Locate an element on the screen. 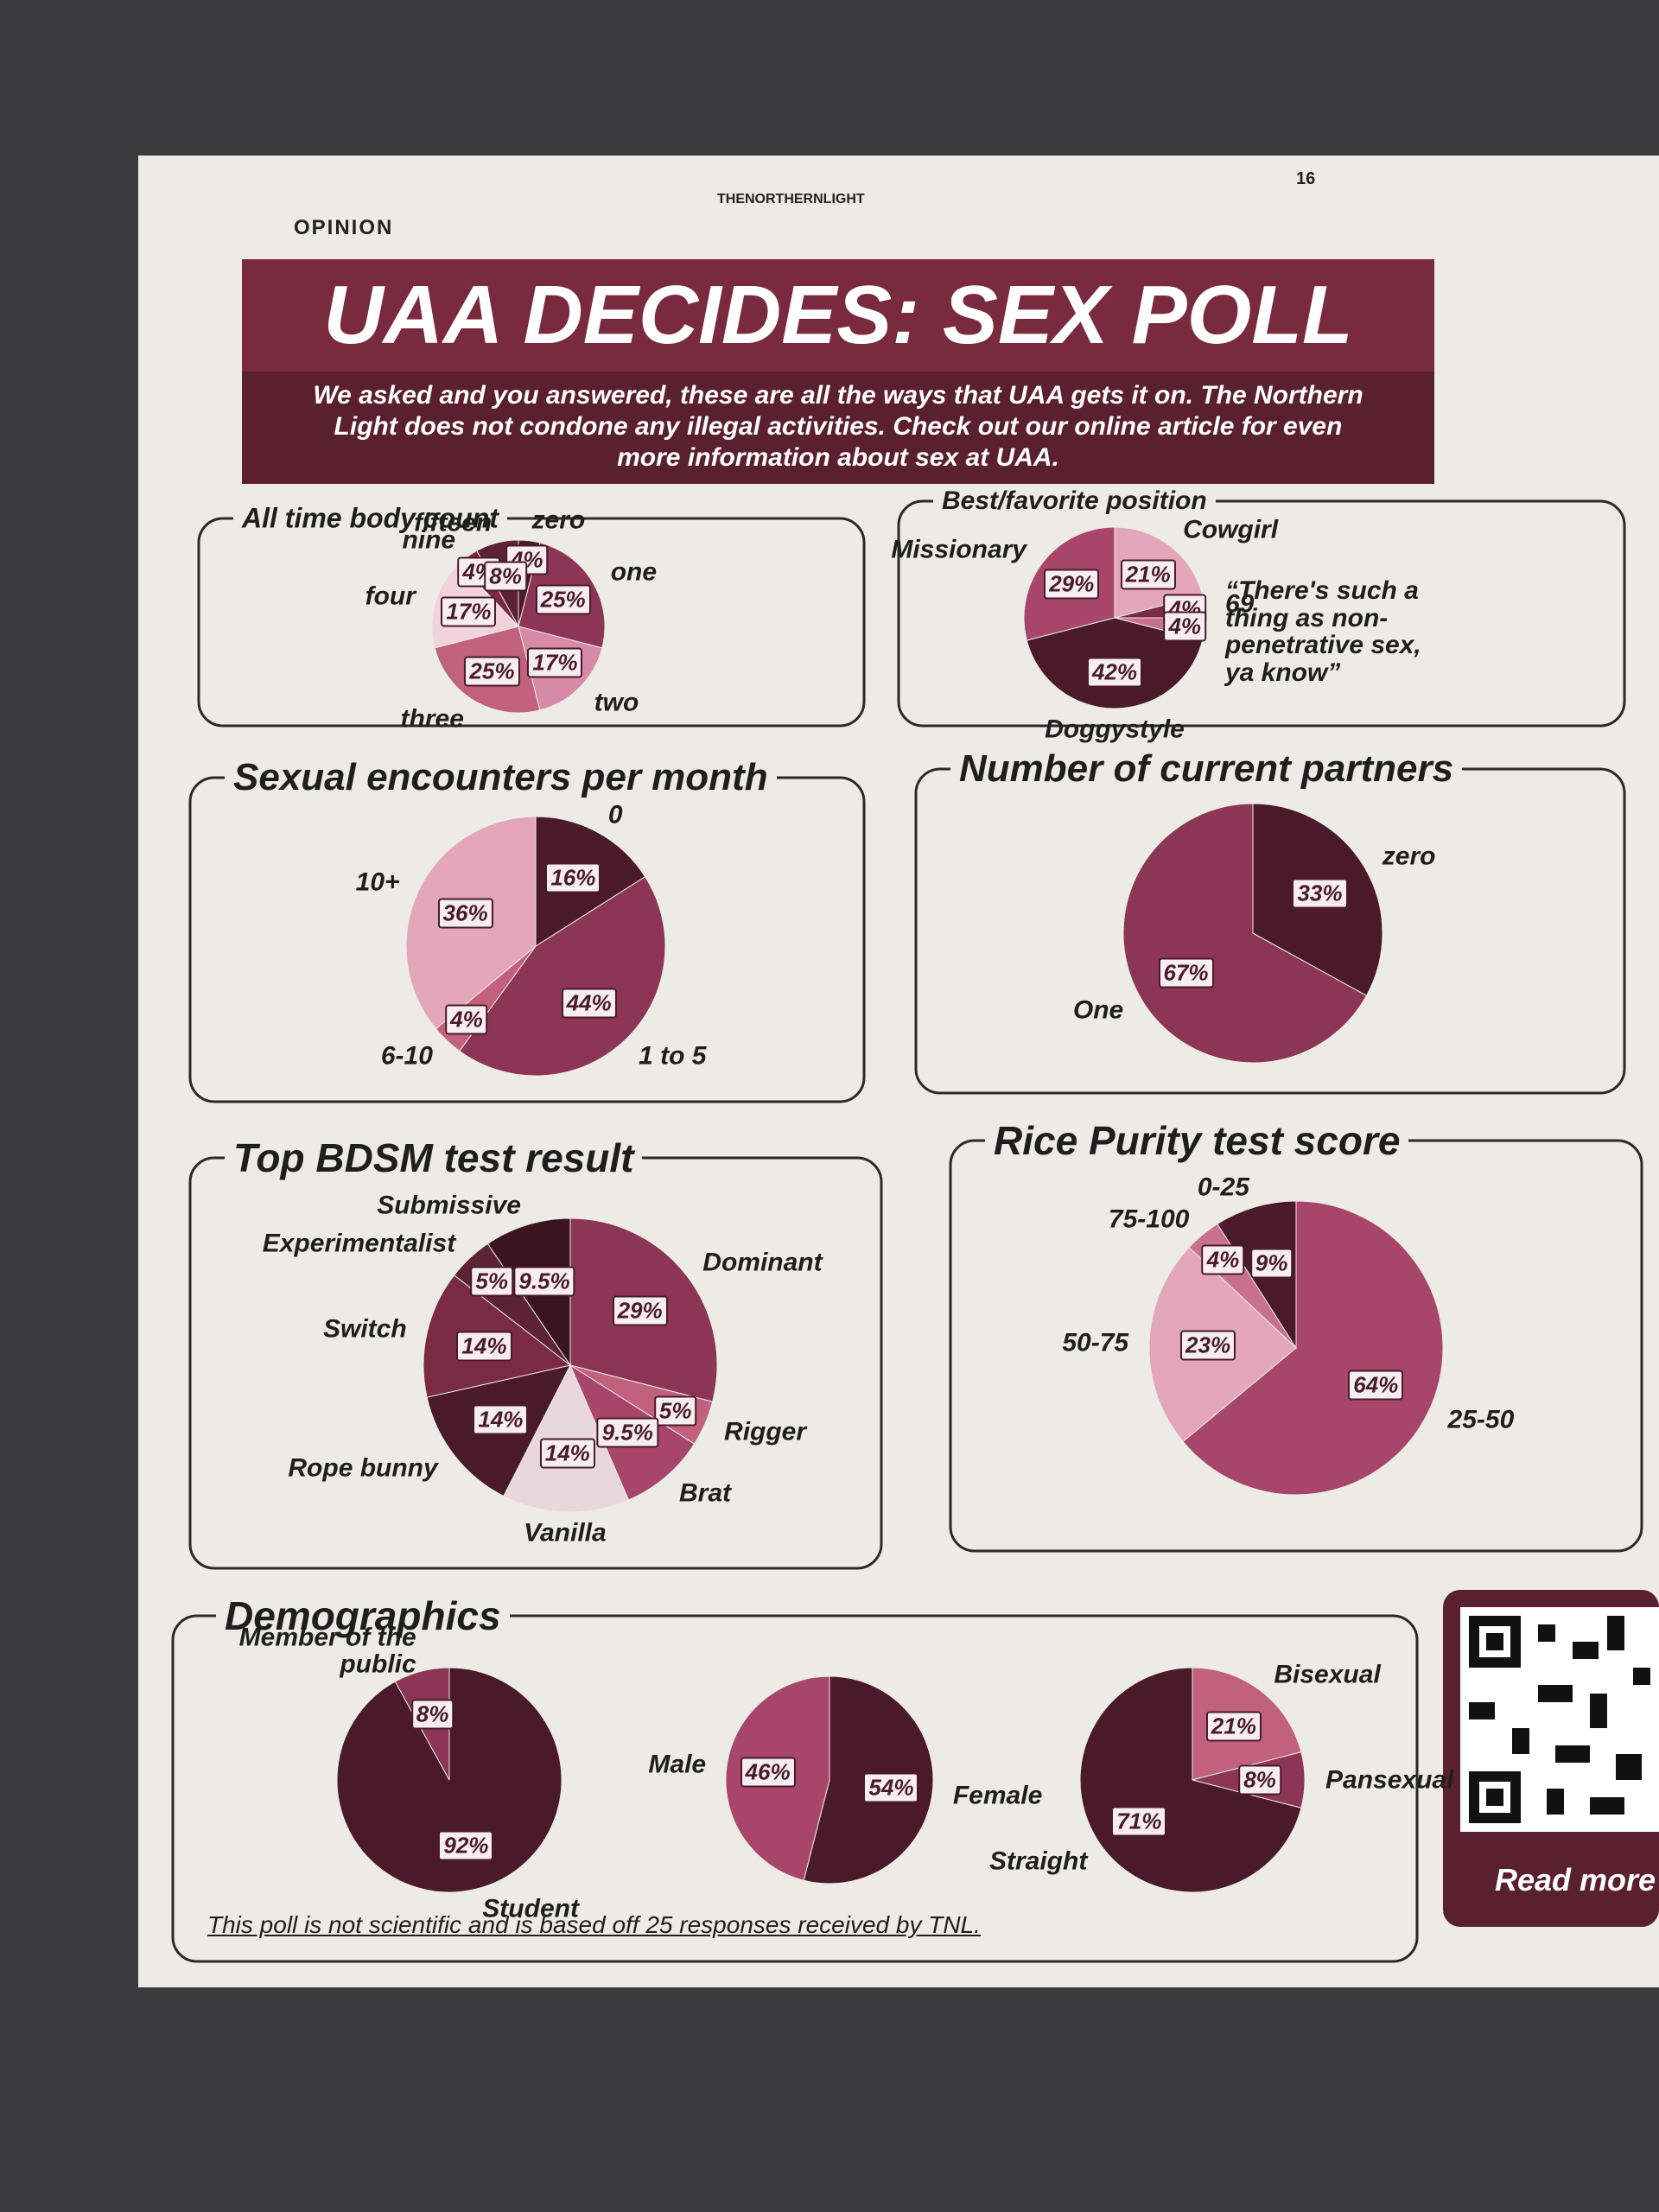  value-label: 33% is located at coordinates (1320, 893).